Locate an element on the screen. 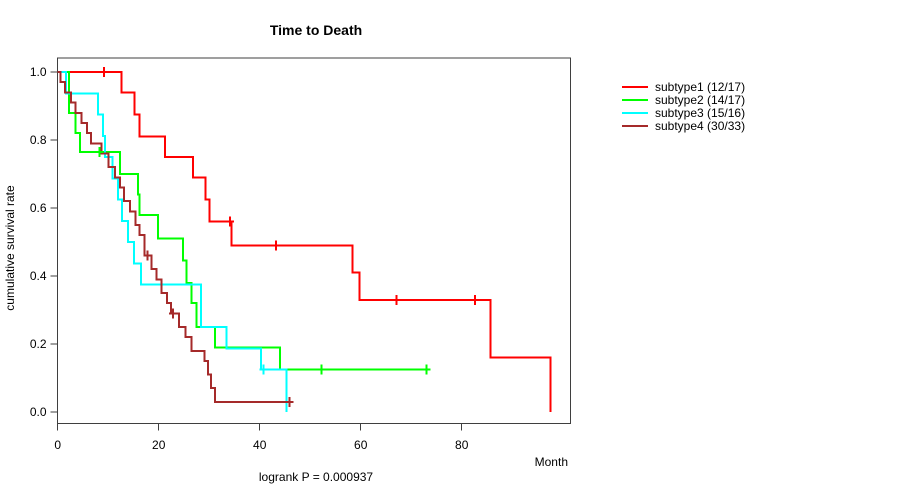  legend-label: subtype4 (30/33) is located at coordinates (700, 126).